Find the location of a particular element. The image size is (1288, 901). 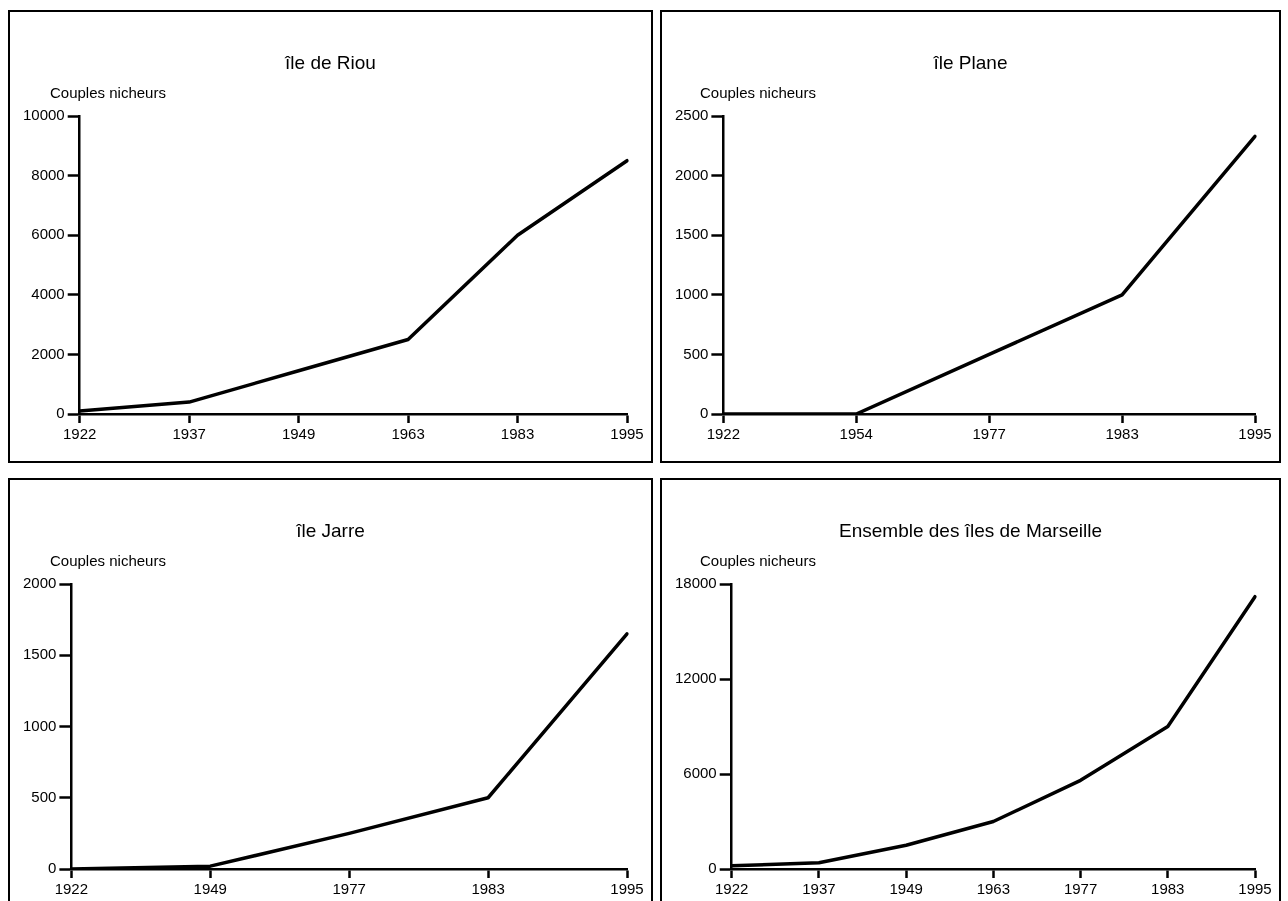

chart-title: île Plane is located at coordinates (970, 63).